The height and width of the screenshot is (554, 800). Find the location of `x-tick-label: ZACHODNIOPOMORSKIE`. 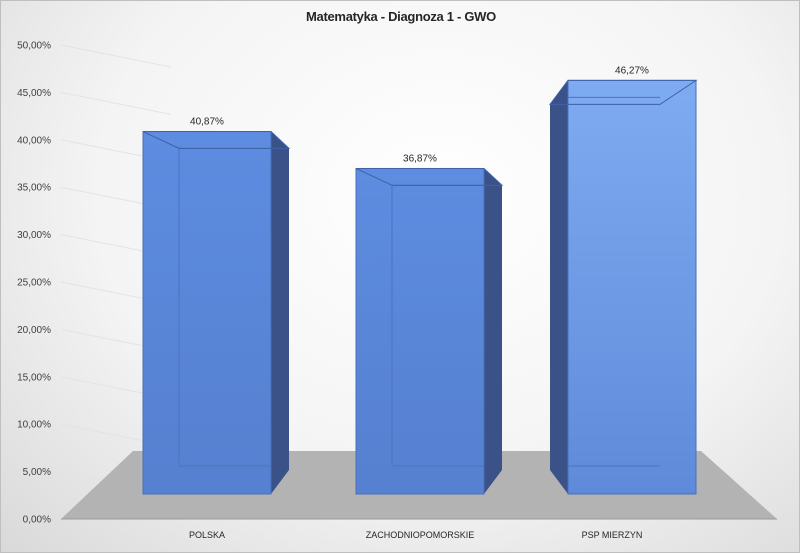

x-tick-label: ZACHODNIOPOMORSKIE is located at coordinates (420, 535).